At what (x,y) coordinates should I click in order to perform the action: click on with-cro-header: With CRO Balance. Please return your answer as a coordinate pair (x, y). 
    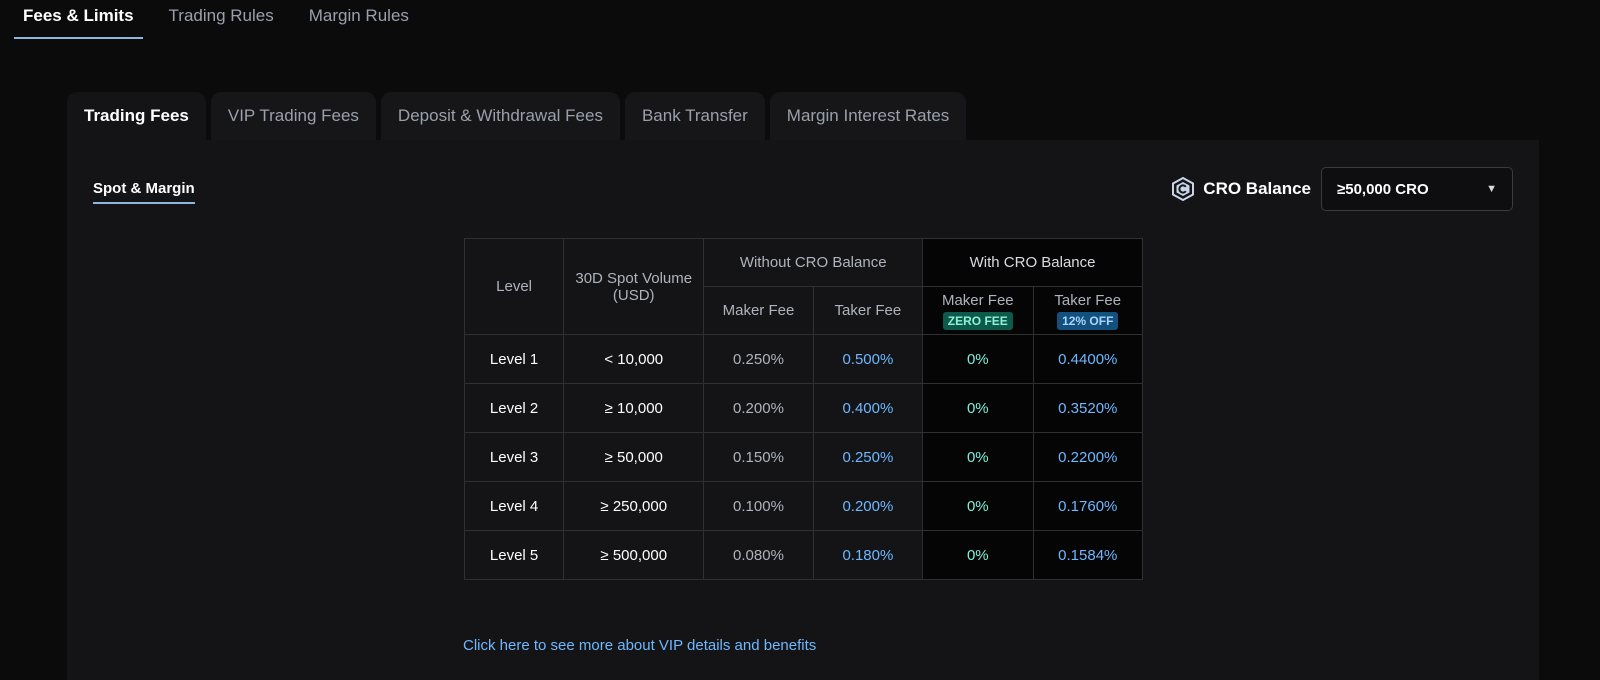
    Looking at the image, I should click on (1032, 262).